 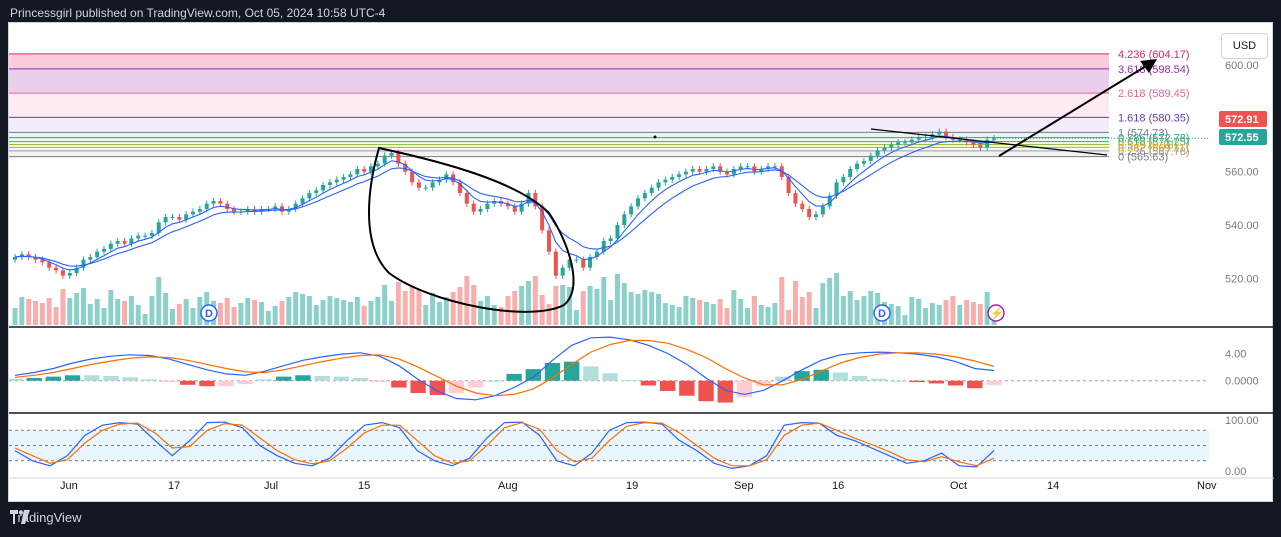 I want to click on fib-label-0.382: 0.382 (569.11), so click(x=1153, y=148).